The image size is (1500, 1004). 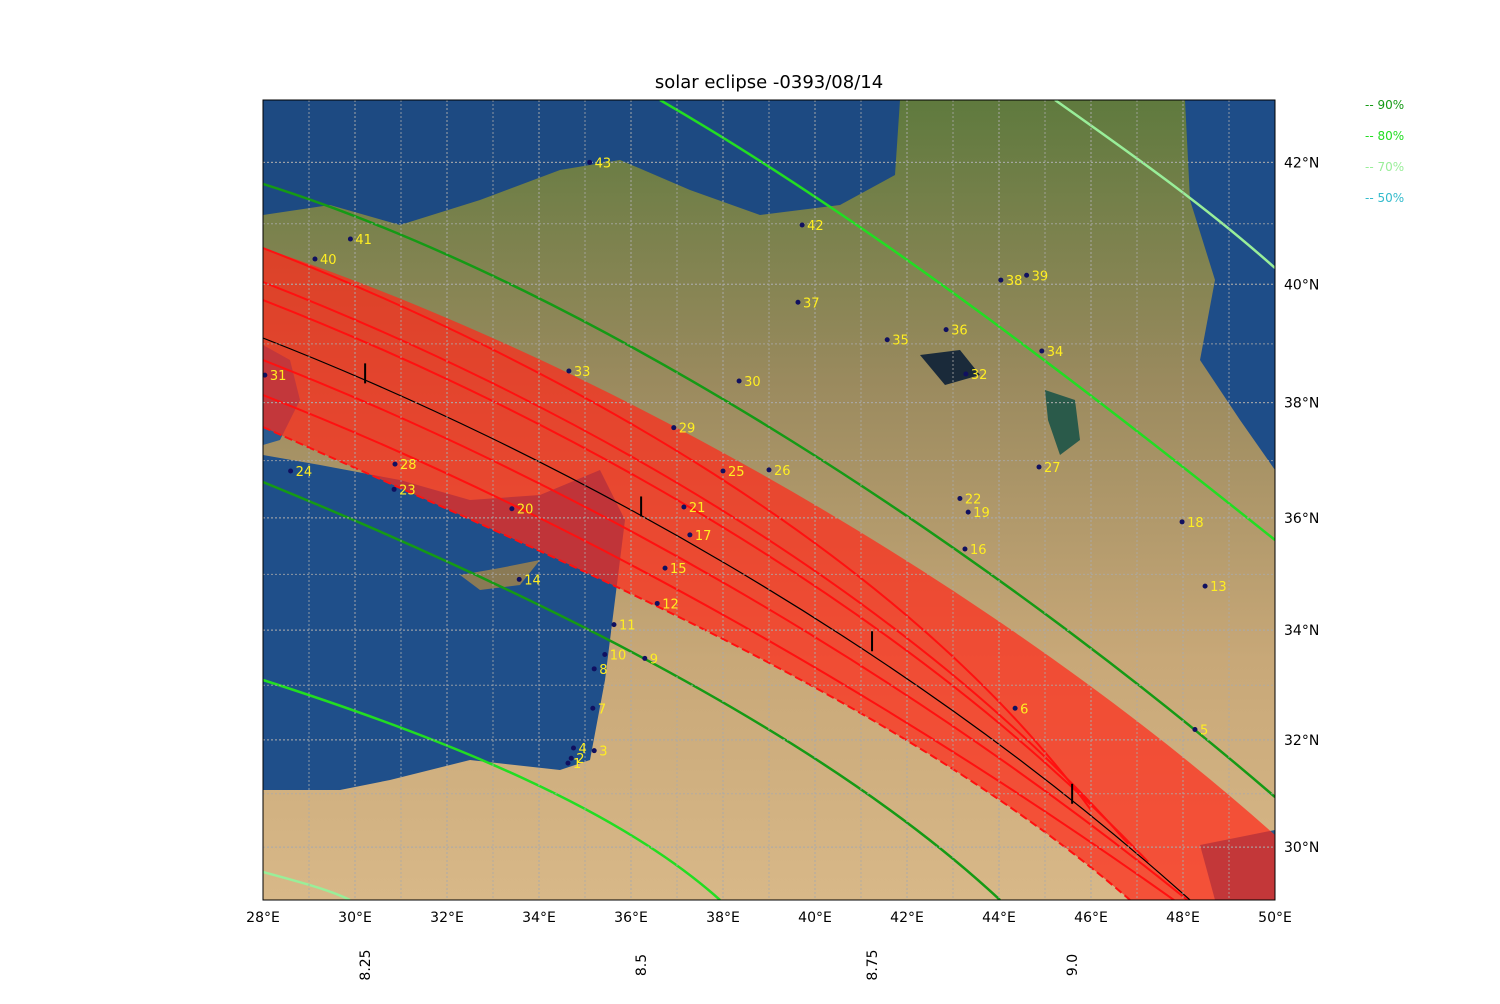 What do you see at coordinates (1384, 136) in the screenshot?
I see `legend-entry: -- 80%` at bounding box center [1384, 136].